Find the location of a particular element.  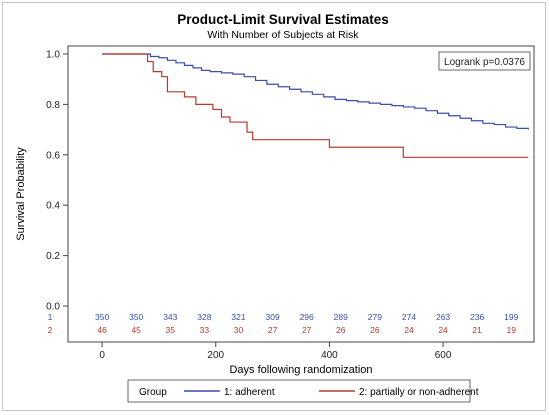

at-risk-count: 45 is located at coordinates (136, 330).